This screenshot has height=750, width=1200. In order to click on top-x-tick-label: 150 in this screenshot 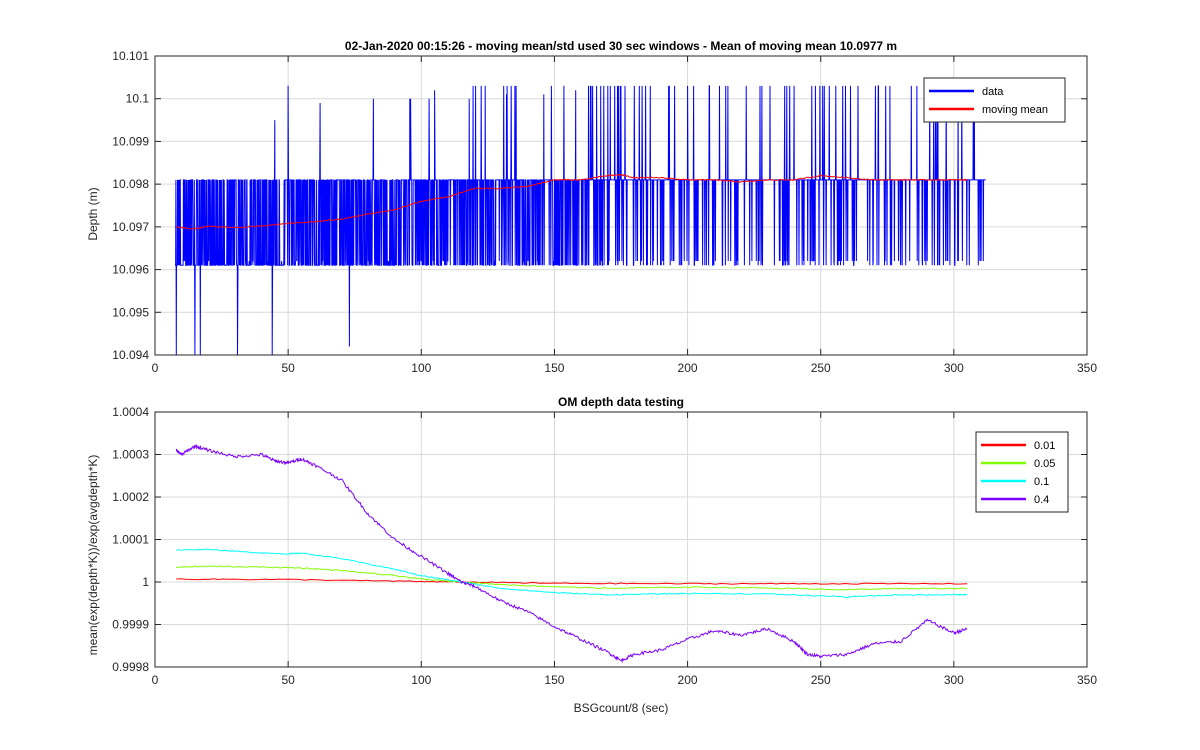, I will do `click(554, 368)`.